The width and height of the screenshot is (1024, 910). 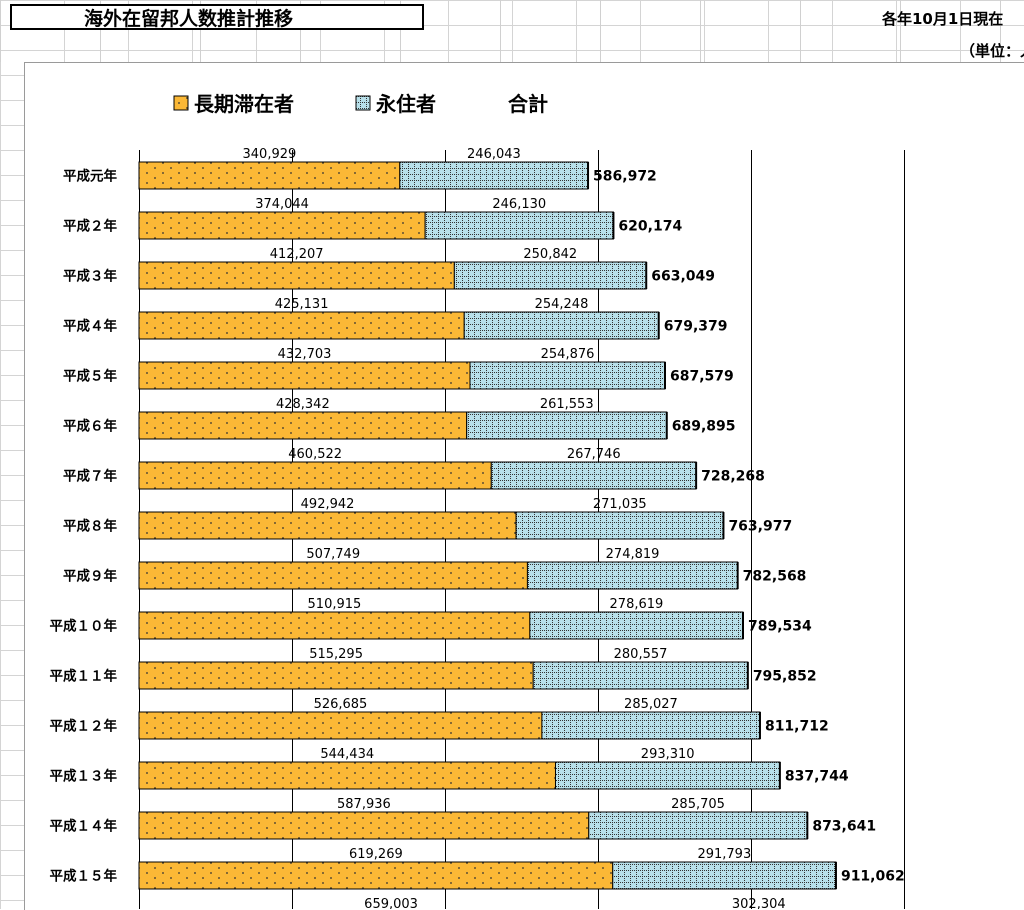 I want to click on category-label: 平成５年, so click(x=90, y=376).